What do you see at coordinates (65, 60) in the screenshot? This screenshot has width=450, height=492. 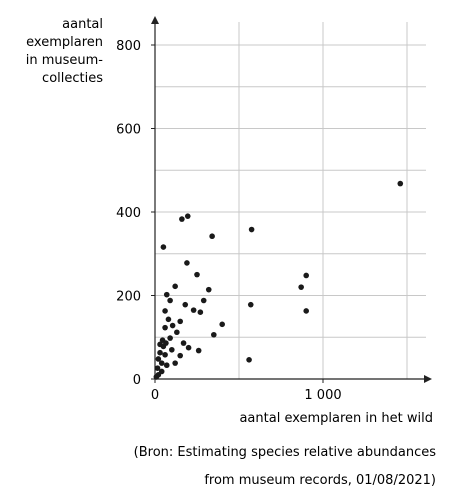 I see `y-axis-label-line-3: in museum-` at bounding box center [65, 60].